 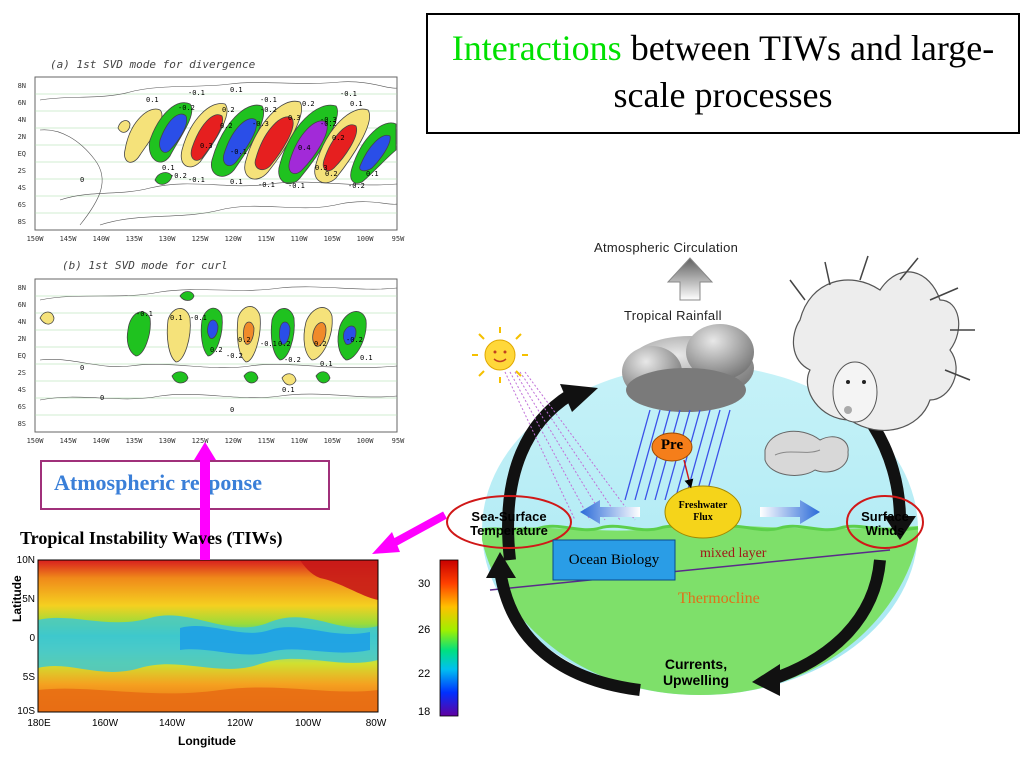 I want to click on contour-label: -0.3, so click(x=260, y=124).